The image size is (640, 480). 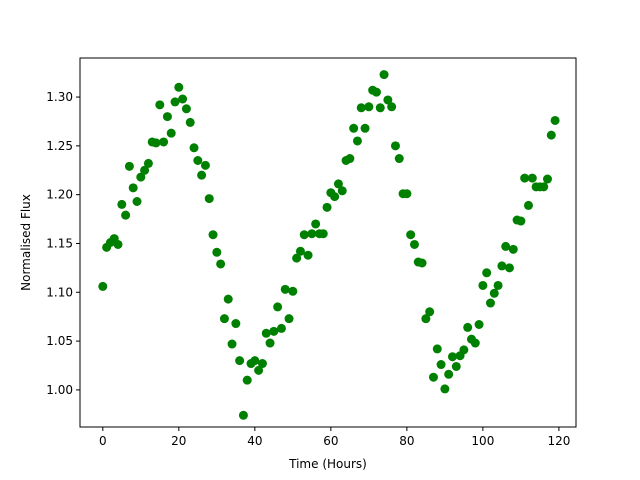 I want to click on y-tick-label: 1.10, so click(x=59, y=292).